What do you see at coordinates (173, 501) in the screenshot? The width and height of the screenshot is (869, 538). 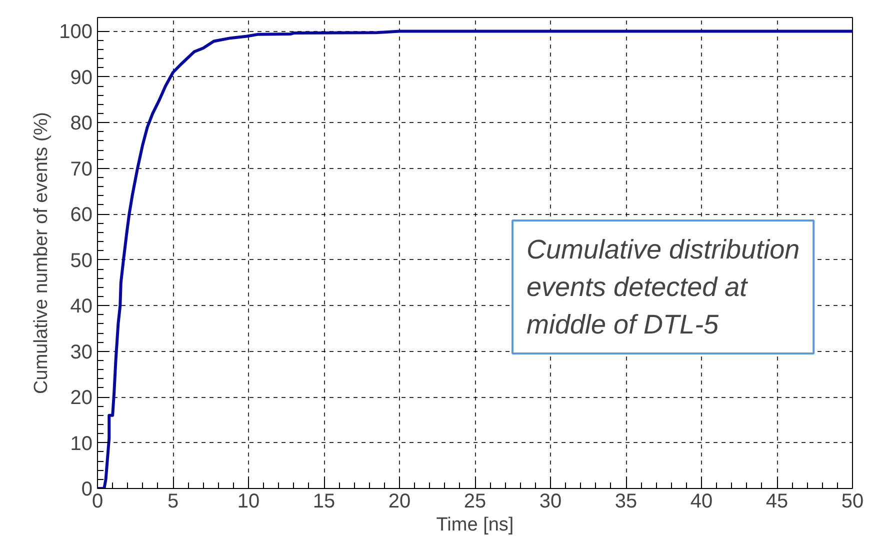 I see `x-tick-label: 5` at bounding box center [173, 501].